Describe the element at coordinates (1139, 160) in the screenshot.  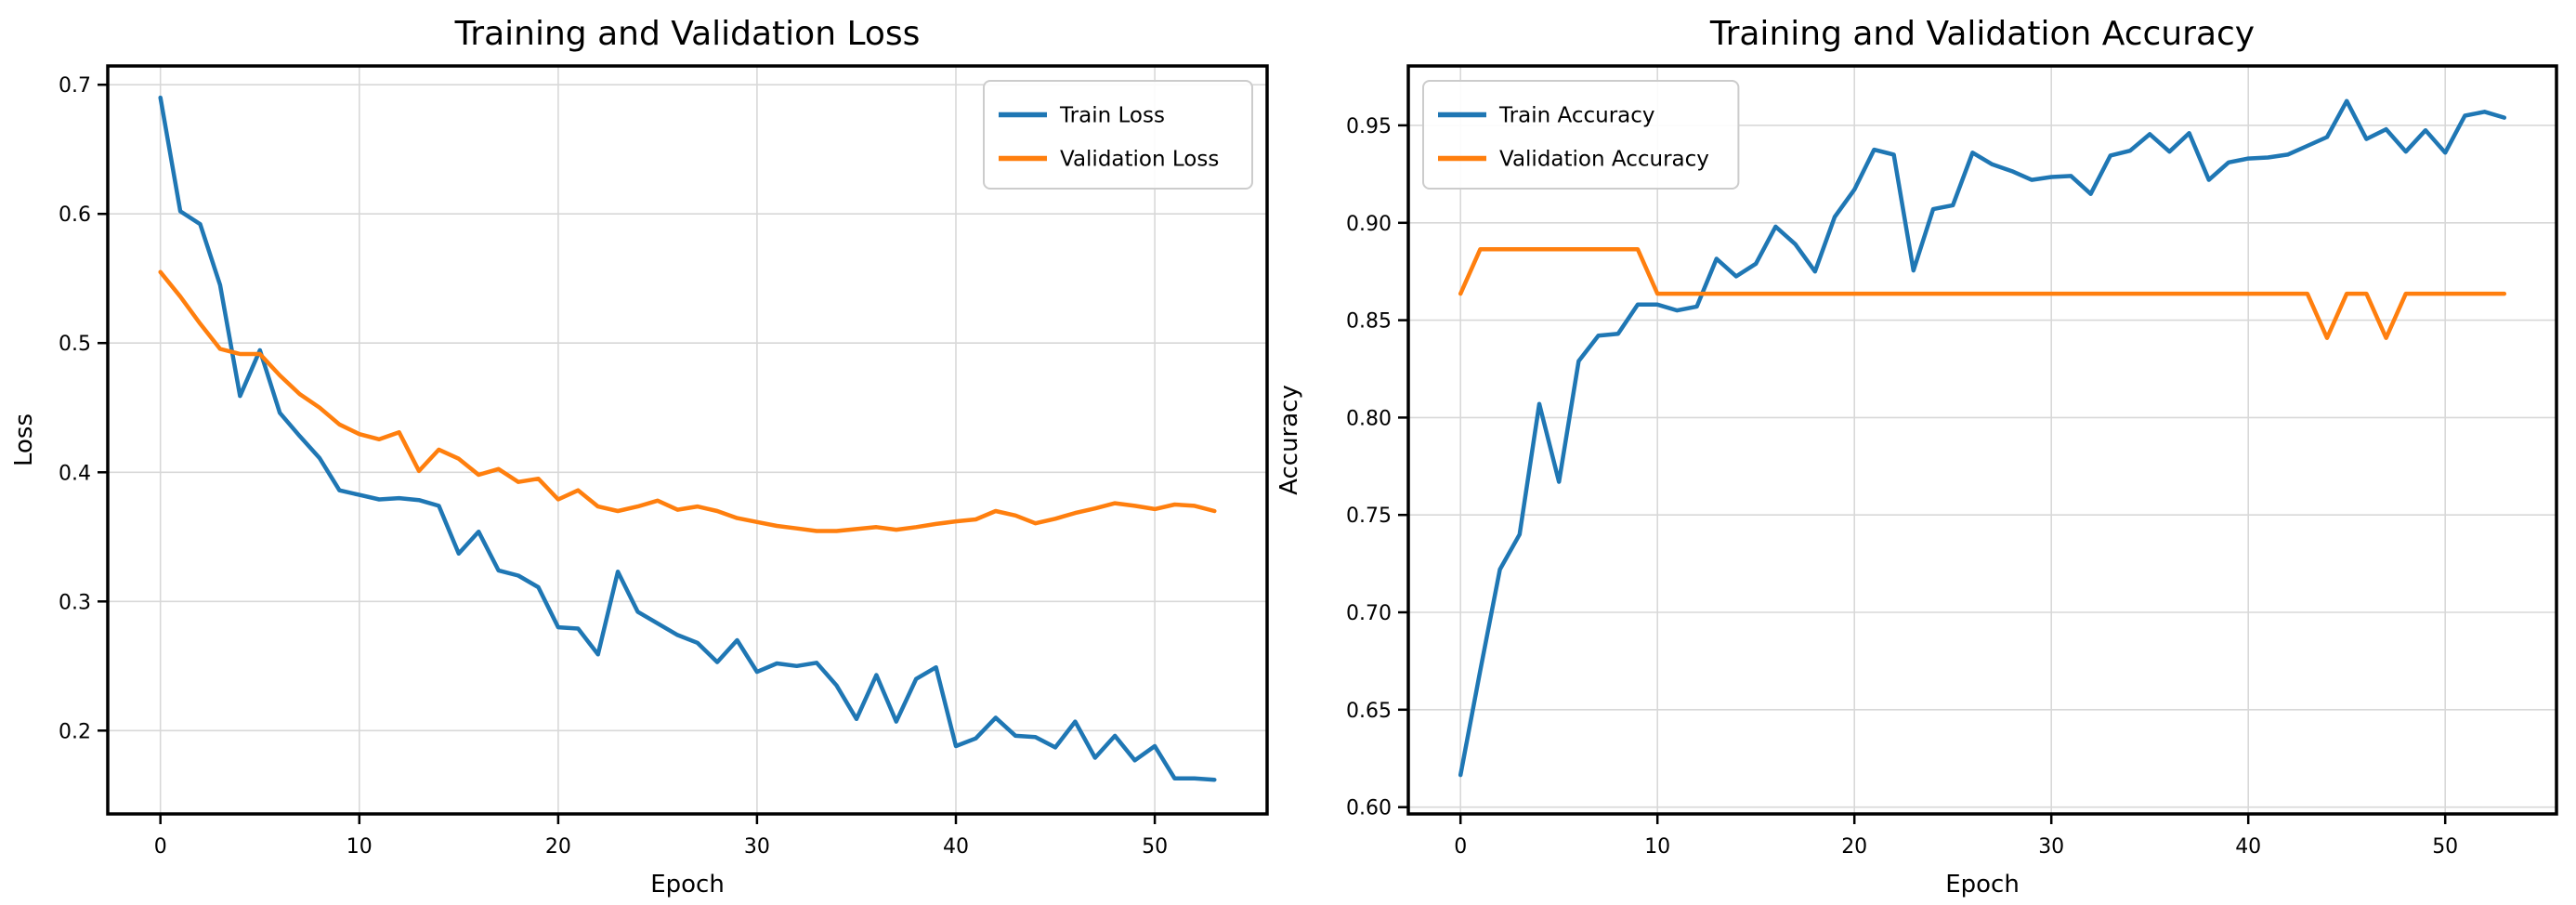
I see `legend-label: Validation Loss` at that location.